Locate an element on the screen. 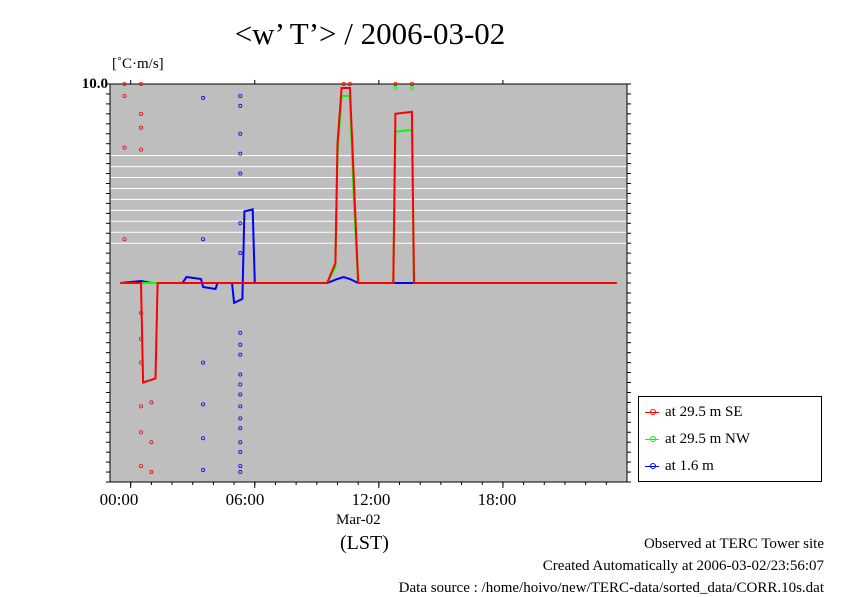  legend-item-nw: at 29.5 m NW is located at coordinates (697, 439).